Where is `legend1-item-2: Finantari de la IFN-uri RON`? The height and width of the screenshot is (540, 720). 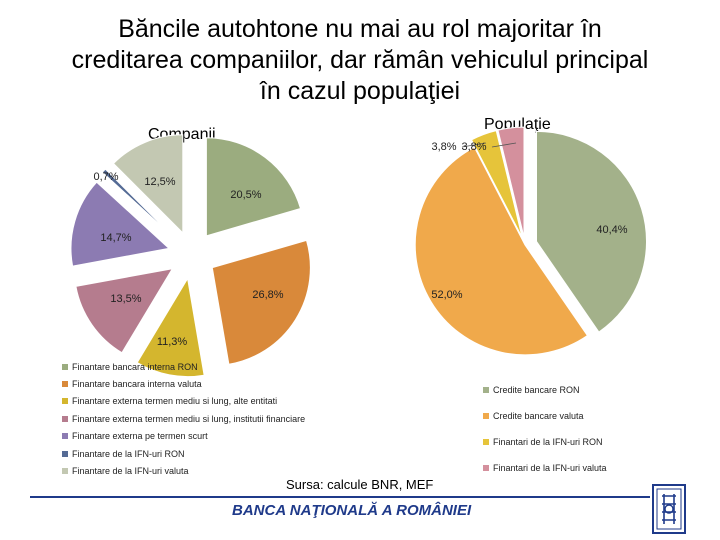
legend1-item-2: Finantari de la IFN-uri RON is located at coordinates (545, 442).